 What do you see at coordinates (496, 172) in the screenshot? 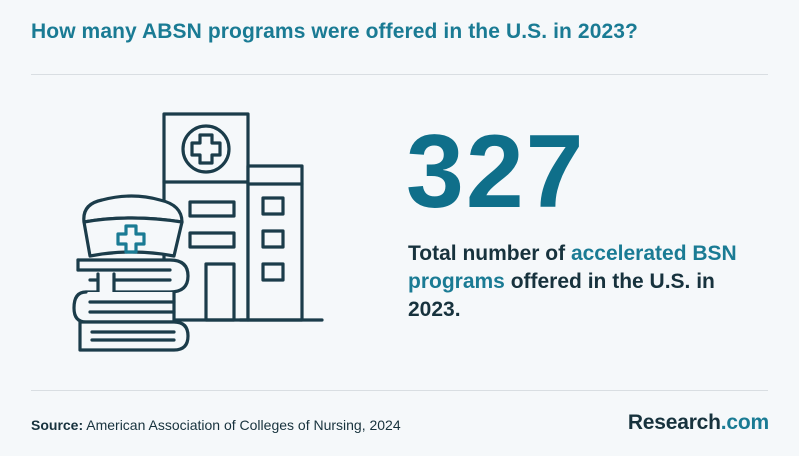
I see `stat-value: 327` at bounding box center [496, 172].